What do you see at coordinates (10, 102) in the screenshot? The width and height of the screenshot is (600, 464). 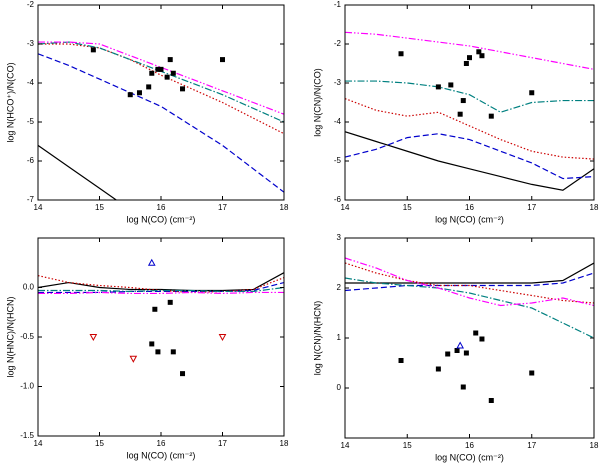 I see `y-axis-title: log N(HCO⁺)/N(CO)` at bounding box center [10, 102].